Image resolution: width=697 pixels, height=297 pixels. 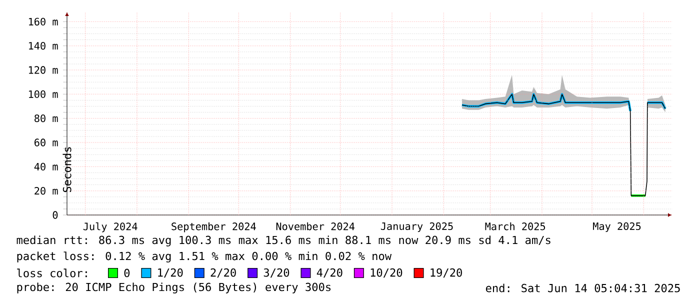 I want to click on x-tick-label: January 2025, so click(x=416, y=227).